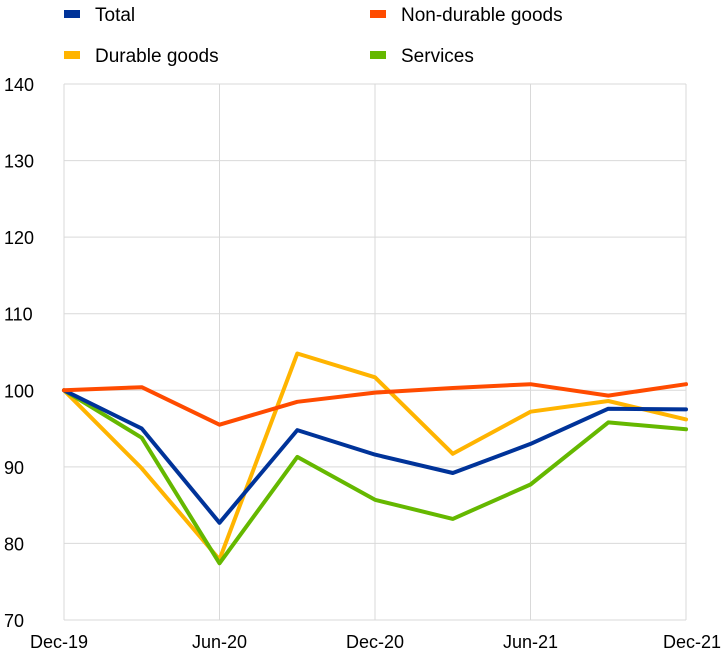 The height and width of the screenshot is (662, 723). Describe the element at coordinates (19, 391) in the screenshot. I see `y-tick-label: 100` at that location.